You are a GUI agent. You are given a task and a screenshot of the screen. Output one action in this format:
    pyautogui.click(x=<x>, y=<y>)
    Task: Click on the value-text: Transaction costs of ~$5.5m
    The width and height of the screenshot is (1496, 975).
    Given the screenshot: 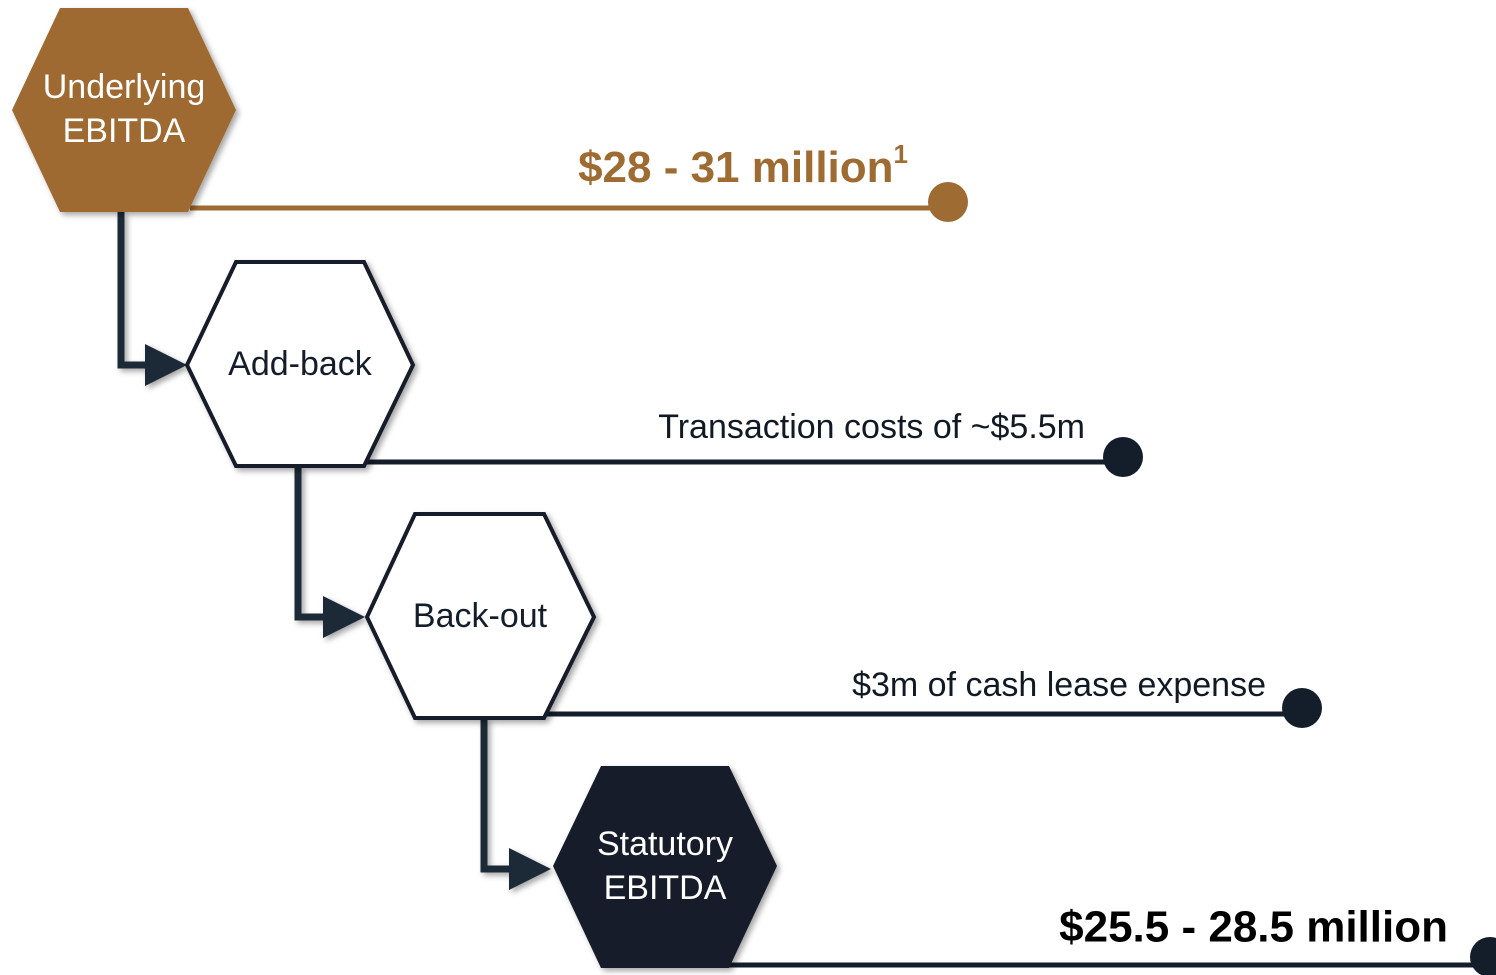 What is the action you would take?
    pyautogui.click(x=871, y=427)
    